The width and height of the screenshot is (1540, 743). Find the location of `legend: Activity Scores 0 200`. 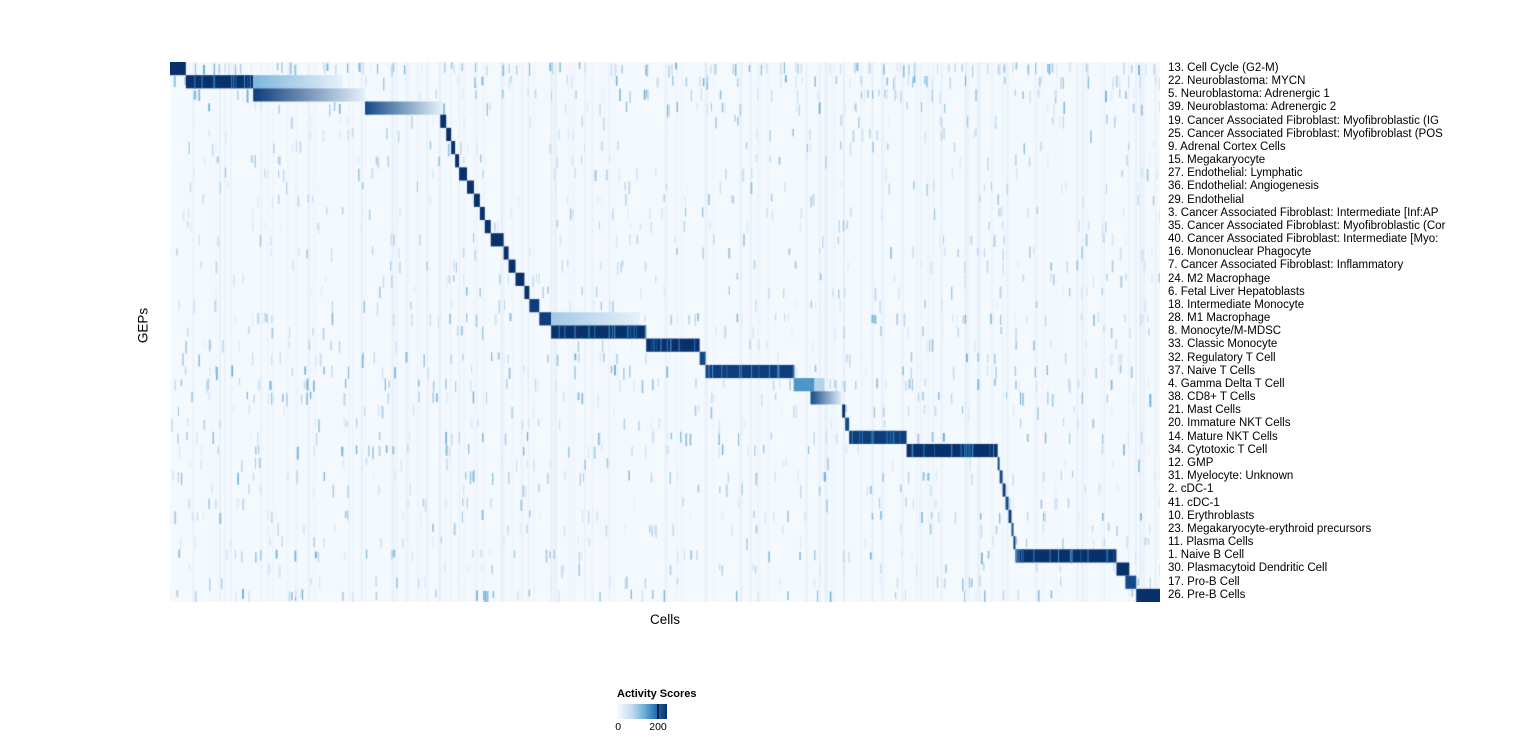

legend: Activity Scores 0 200 is located at coordinates (676, 711).